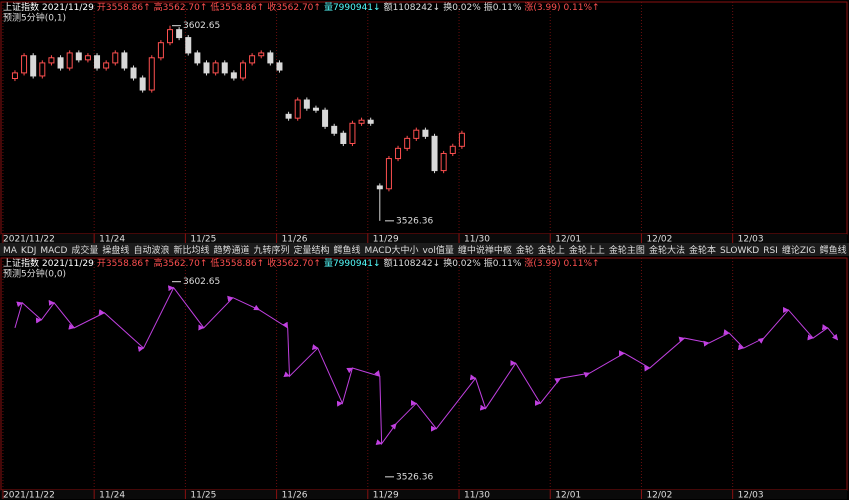 Image resolution: width=849 pixels, height=500 pixels. What do you see at coordinates (770, 251) in the screenshot?
I see `toolbar-item: RSI` at bounding box center [770, 251].